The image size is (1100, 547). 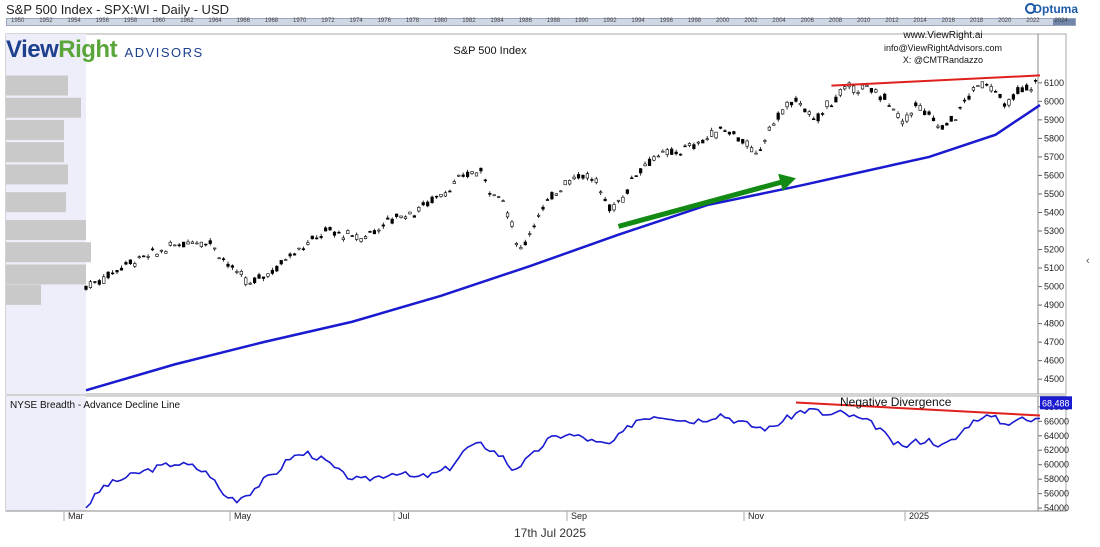 What do you see at coordinates (1088, 261) in the screenshot?
I see `expand-panel-icon: ‹` at bounding box center [1088, 261].